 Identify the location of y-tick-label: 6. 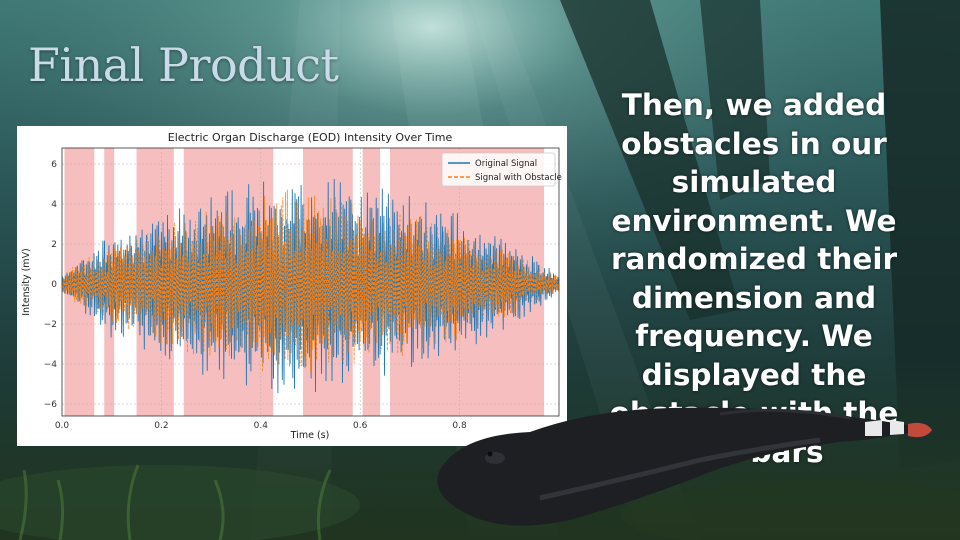
(54, 165).